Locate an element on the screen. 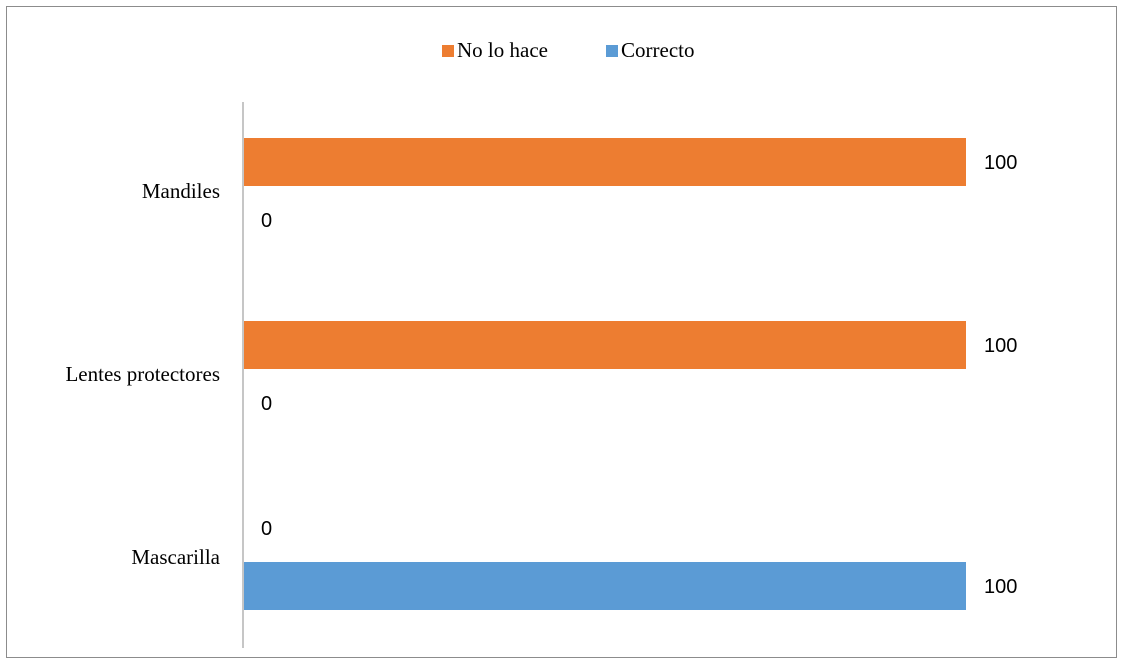 The image size is (1126, 666). category-label-lentes-protectores: Lentes protectores is located at coordinates (142, 374).